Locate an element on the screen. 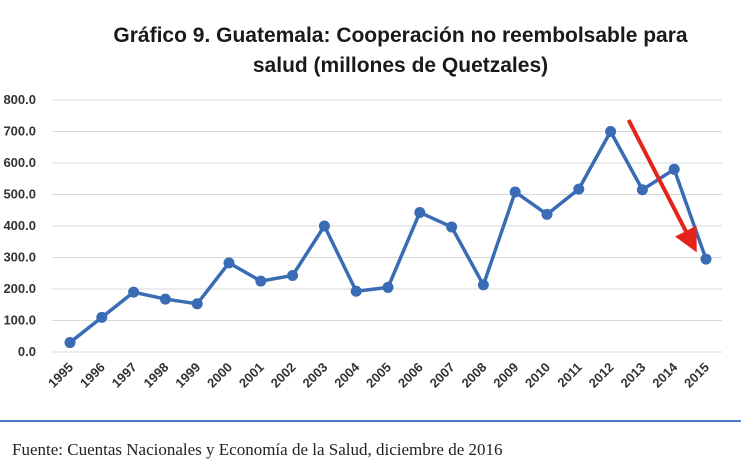 The image size is (741, 476). x-tick-label: 2007 is located at coordinates (442, 375).